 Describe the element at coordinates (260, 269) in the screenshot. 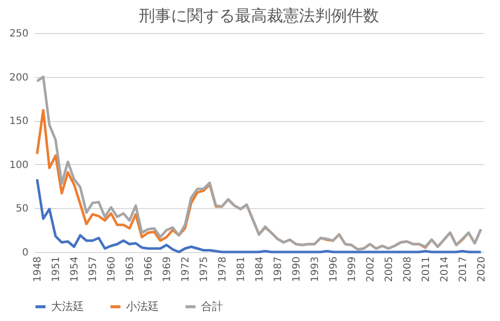

I see `x-tick-label: 1984` at that location.